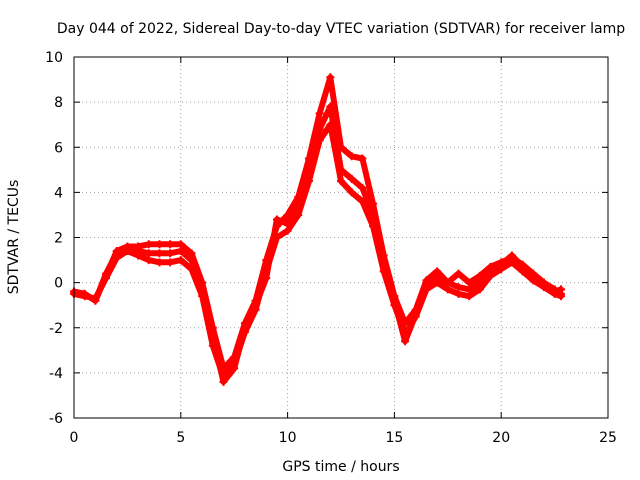 The height and width of the screenshot is (480, 640). What do you see at coordinates (56, 419) in the screenshot?
I see `y-tick-label: -6` at bounding box center [56, 419].